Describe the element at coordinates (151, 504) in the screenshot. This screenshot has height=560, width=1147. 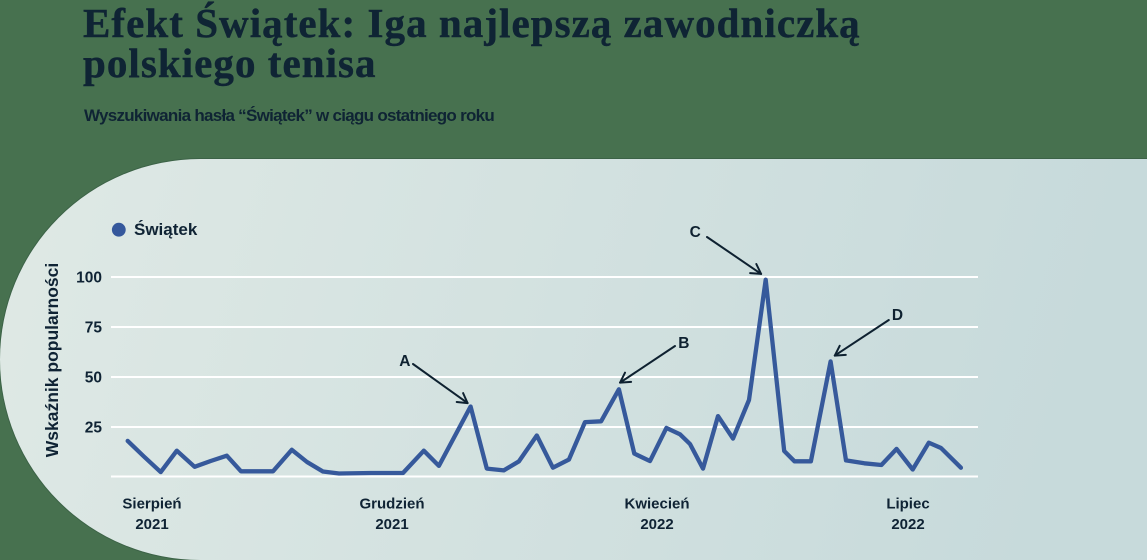
I see `svg-text: Sierpień` at that location.